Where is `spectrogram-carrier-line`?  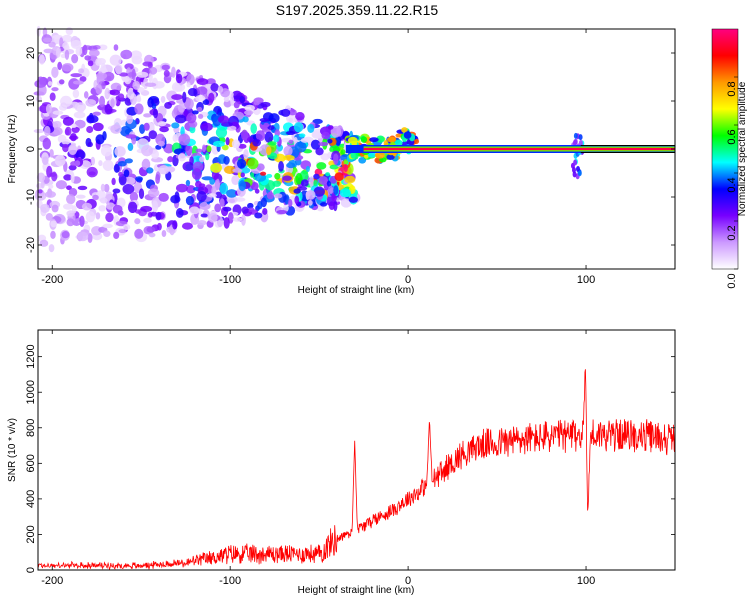
spectrogram-carrier-line is located at coordinates (510, 149).